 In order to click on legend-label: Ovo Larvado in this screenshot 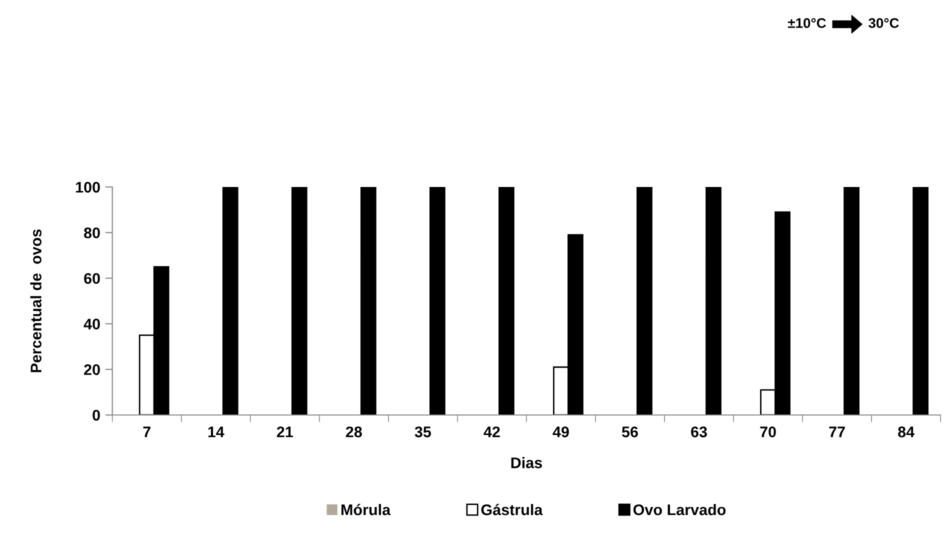, I will do `click(679, 510)`.